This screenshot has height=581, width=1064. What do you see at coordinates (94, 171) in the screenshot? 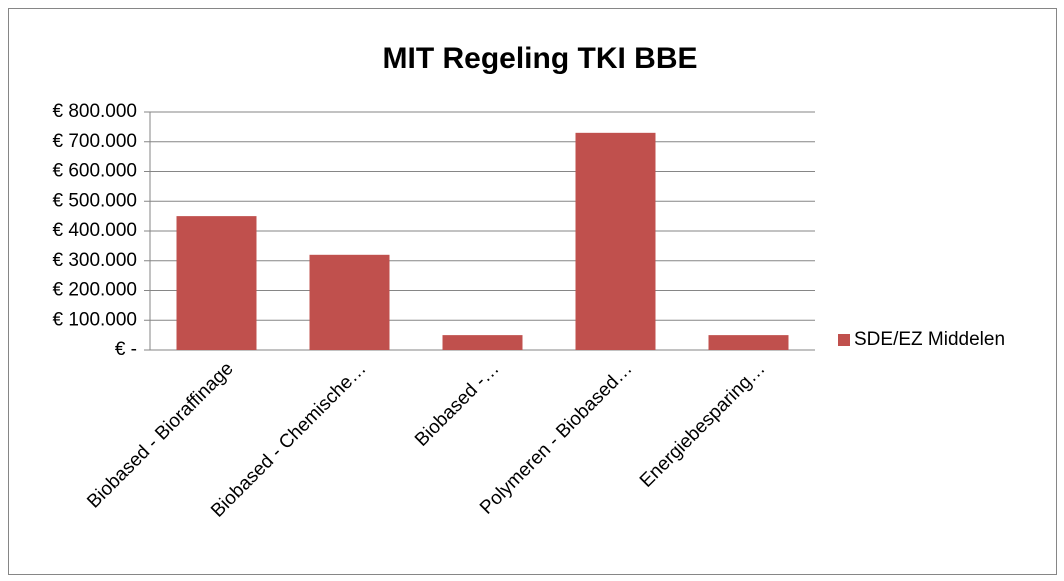
I see `y-tick-label: € 600.000` at bounding box center [94, 171].